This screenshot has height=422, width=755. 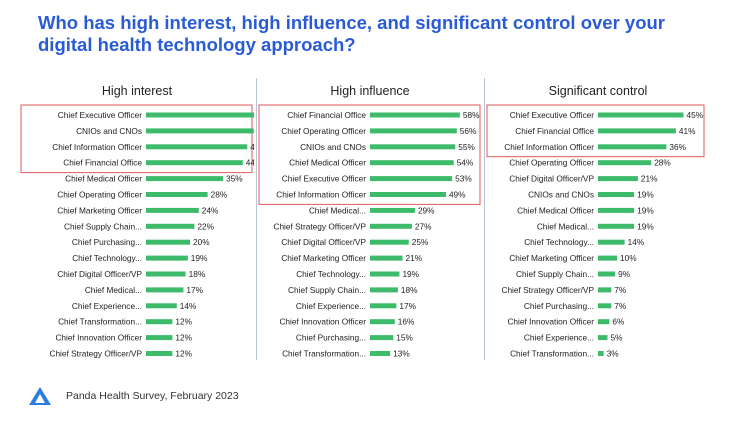 I want to click on value-label: 9%, so click(x=624, y=274).